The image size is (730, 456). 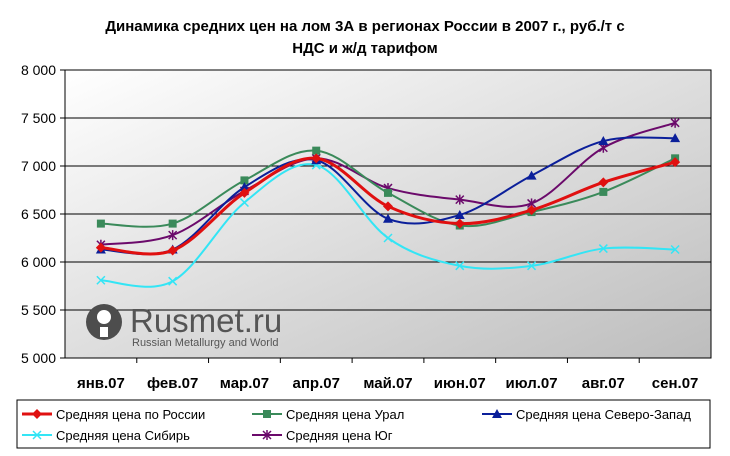 What do you see at coordinates (345, 414) in the screenshot?
I see `legend-label: Средняя цена Урал` at bounding box center [345, 414].